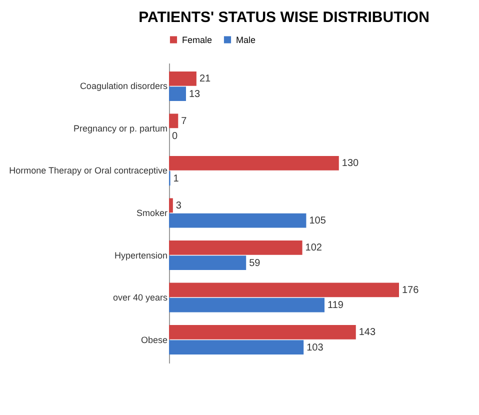 The height and width of the screenshot is (415, 479). What do you see at coordinates (197, 39) in the screenshot?
I see `legend-label: Female` at bounding box center [197, 39].